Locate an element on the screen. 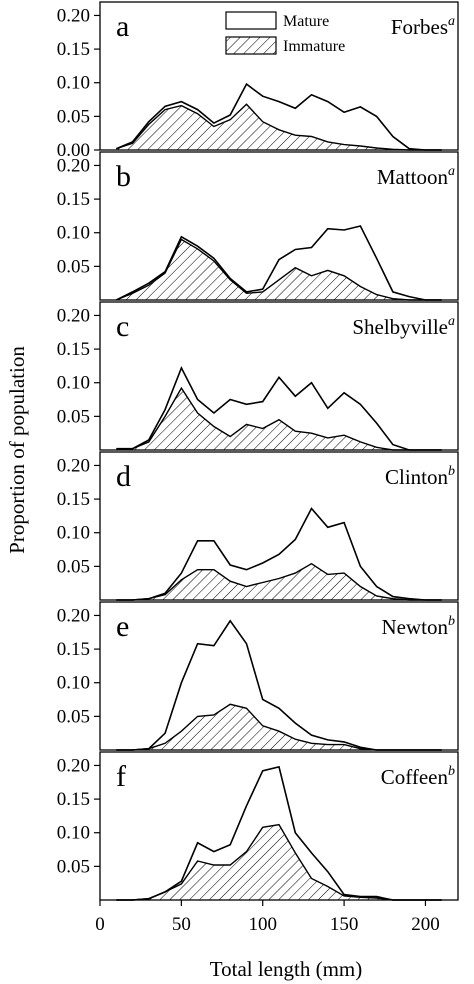  immature-area-f is located at coordinates (279, 862).